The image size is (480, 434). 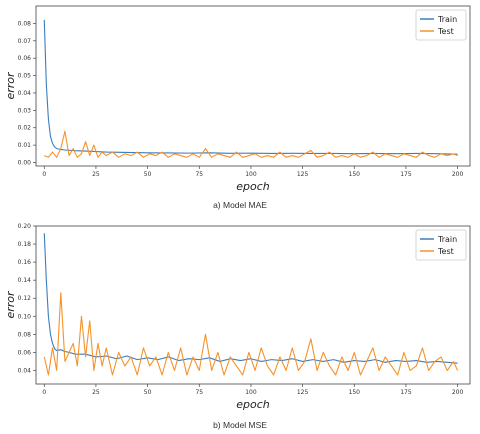 I want to click on y-tick-label: 0.10, so click(x=25, y=316).